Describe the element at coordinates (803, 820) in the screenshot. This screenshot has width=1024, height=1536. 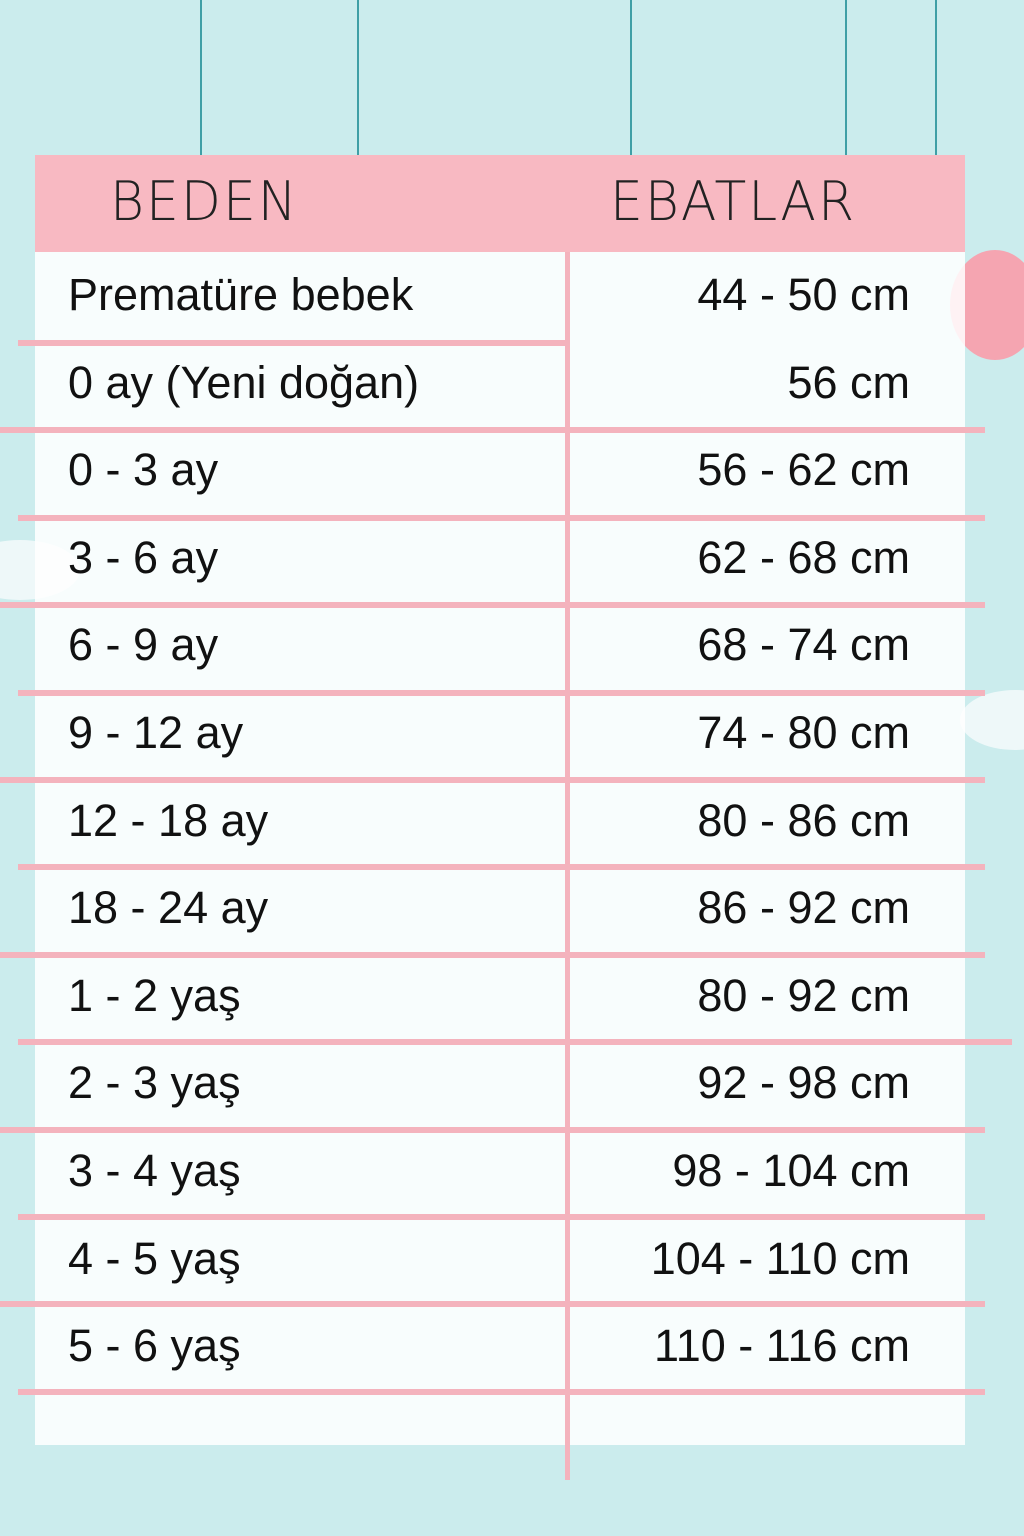
I see `dimension-cell: 80 - 86 cm` at that location.